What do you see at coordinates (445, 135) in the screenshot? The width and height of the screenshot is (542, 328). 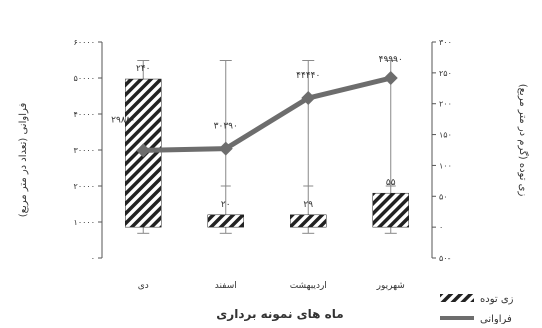 I see `right-tick-label: ۱۵۰` at bounding box center [445, 135].